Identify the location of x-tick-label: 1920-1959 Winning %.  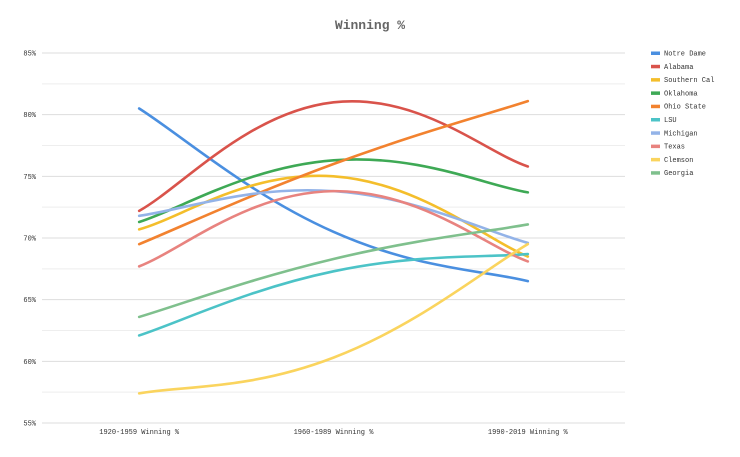
(139, 433).